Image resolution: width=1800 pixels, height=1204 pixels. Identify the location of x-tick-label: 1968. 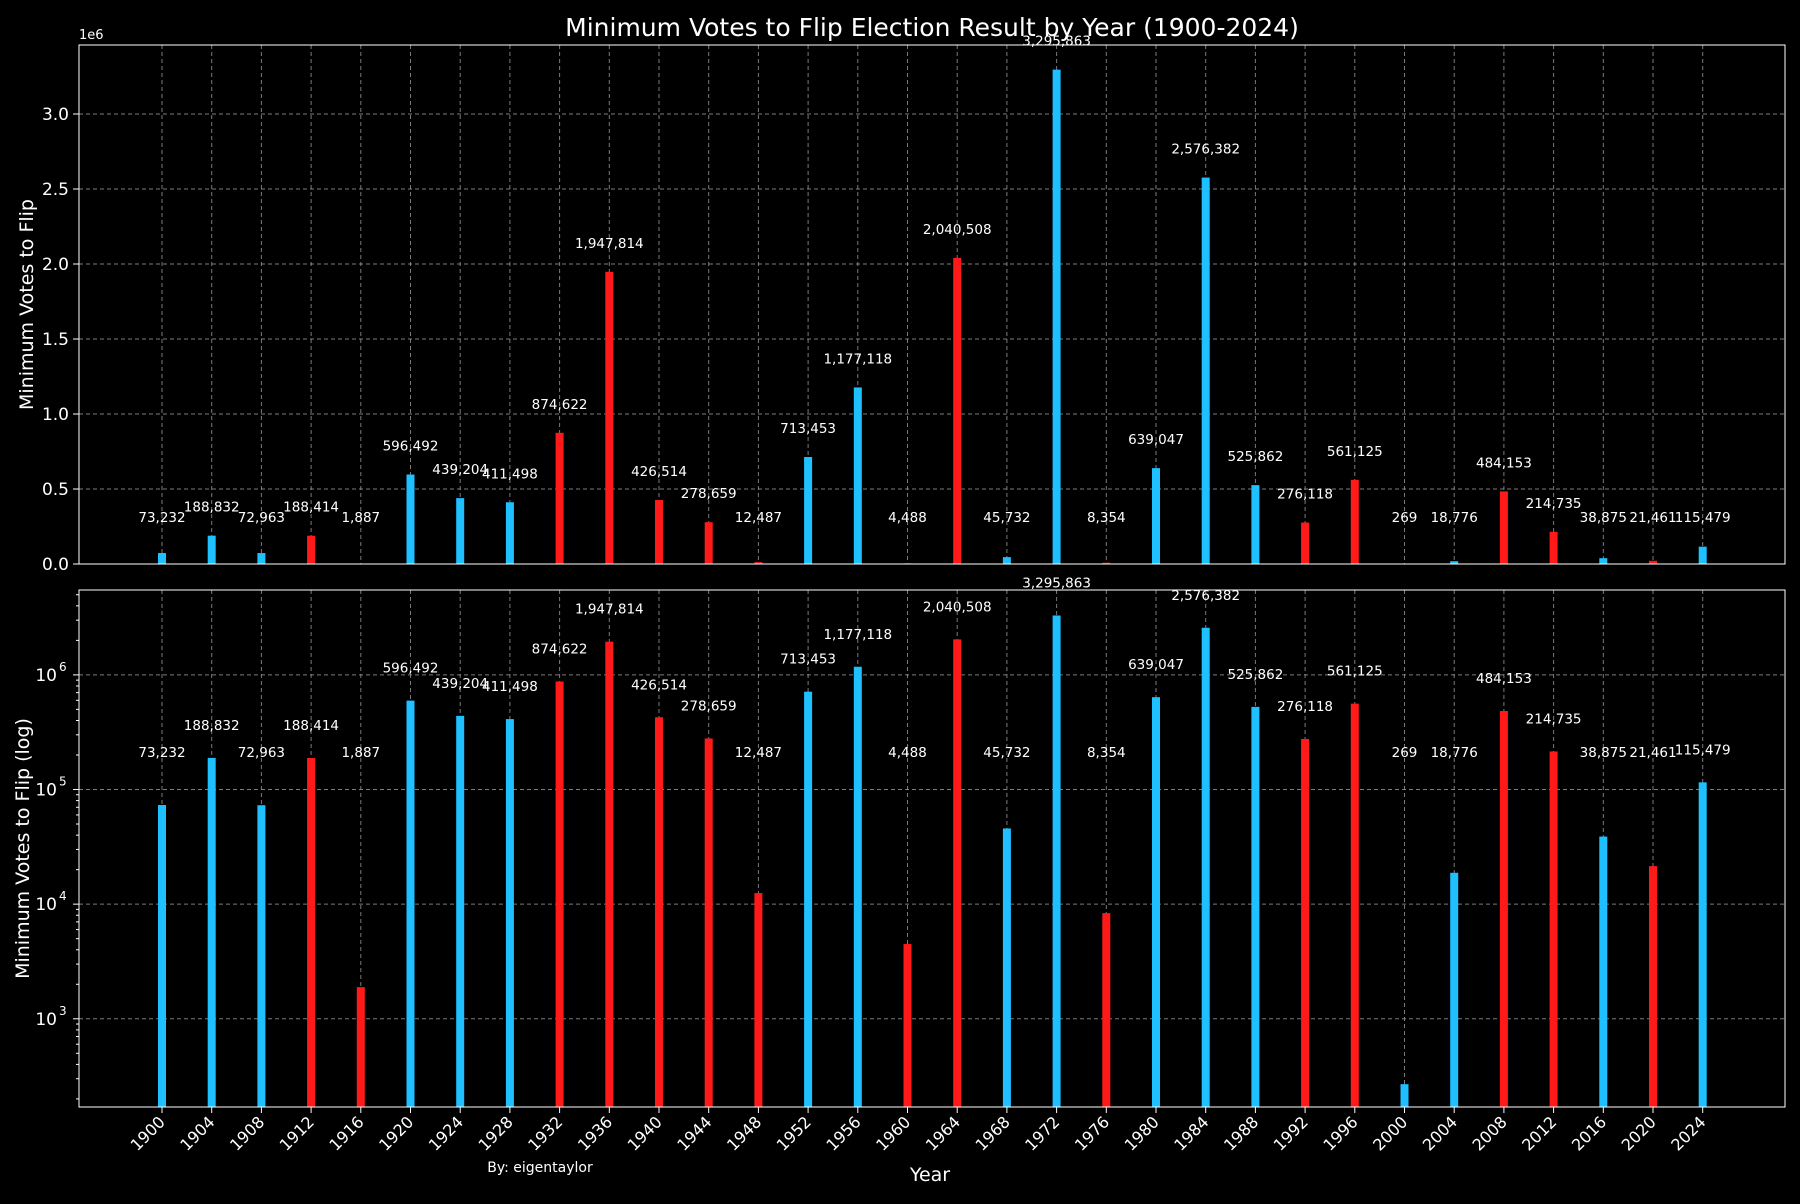
(993, 1133).